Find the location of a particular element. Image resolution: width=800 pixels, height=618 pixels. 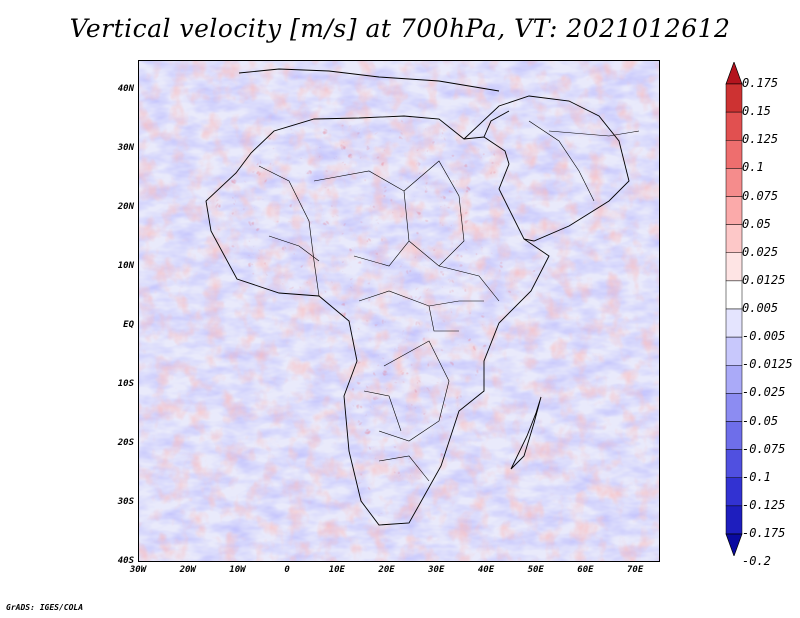

lat-tick-label: 20N is located at coordinates (125, 206).